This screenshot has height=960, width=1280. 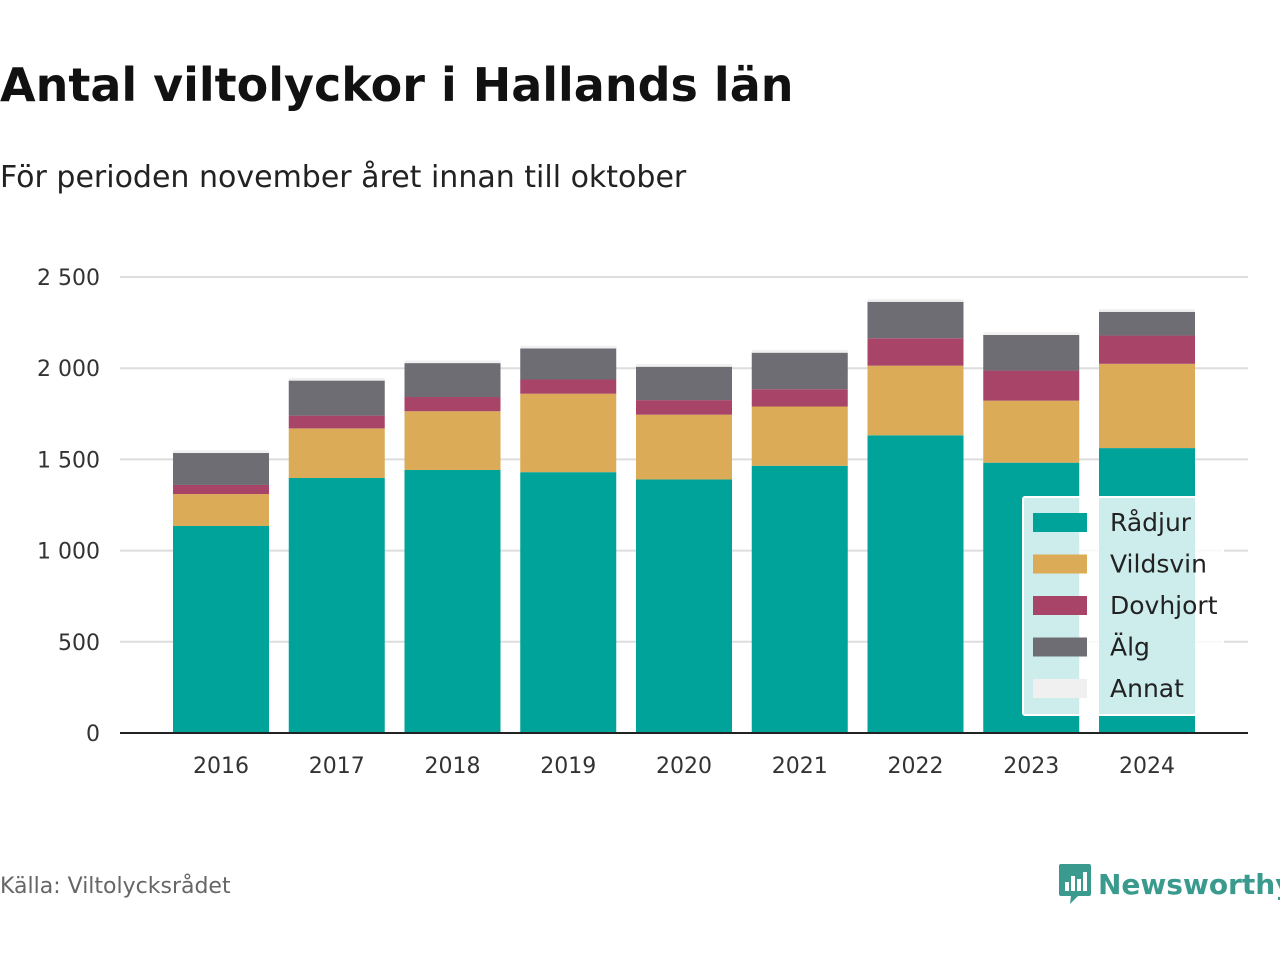 I want to click on bar-segment-8-Annat, so click(x=1147, y=310).